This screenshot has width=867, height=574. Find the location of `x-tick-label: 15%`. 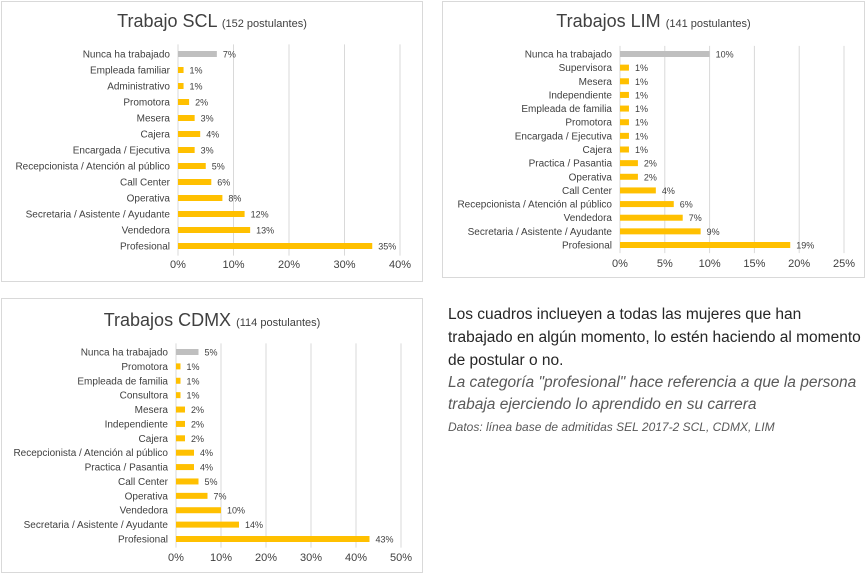

x-tick-label: 15% is located at coordinates (754, 264).